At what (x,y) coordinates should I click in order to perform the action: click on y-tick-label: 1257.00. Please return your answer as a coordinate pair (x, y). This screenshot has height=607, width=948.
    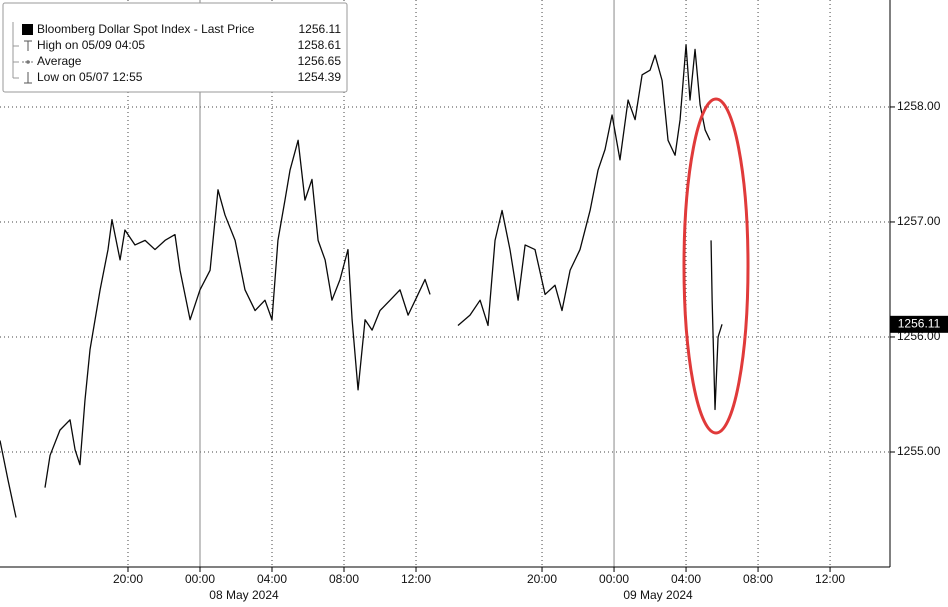
    Looking at the image, I should click on (919, 221).